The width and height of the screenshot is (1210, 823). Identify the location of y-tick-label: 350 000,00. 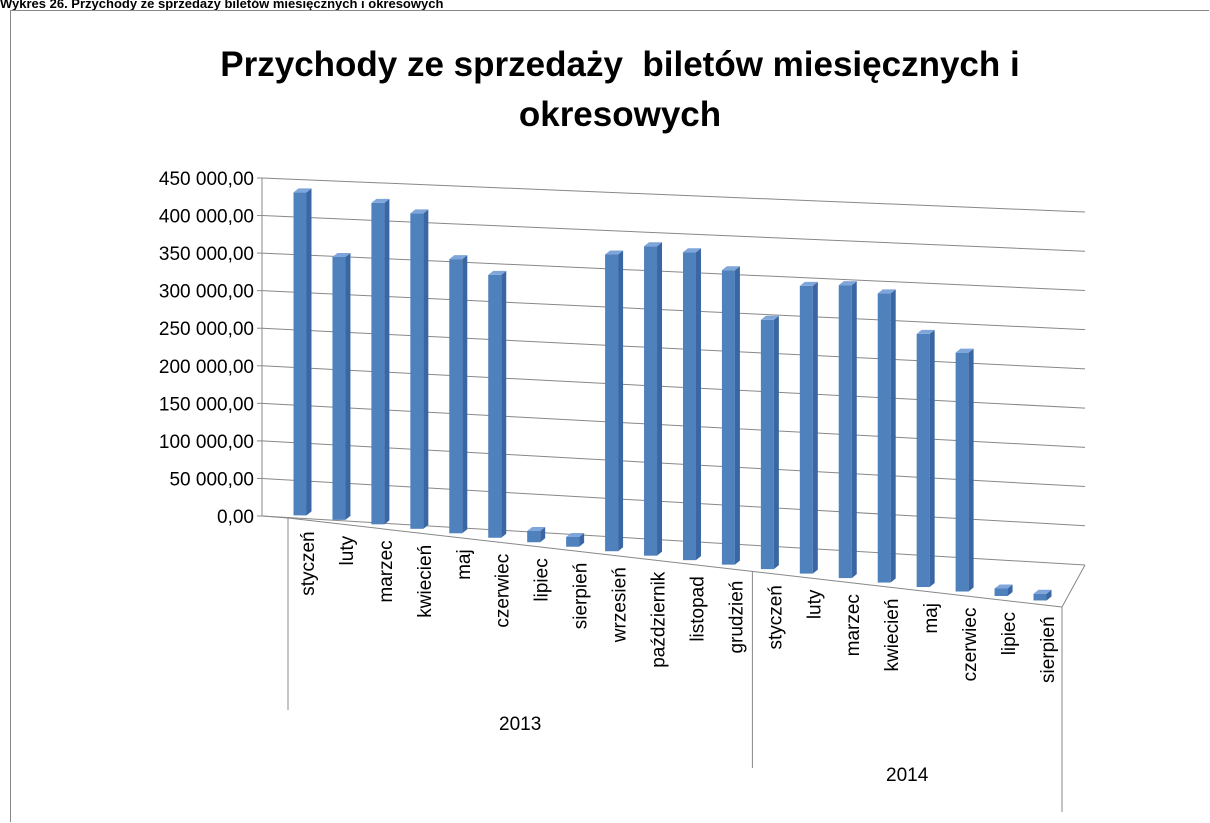
(206, 254).